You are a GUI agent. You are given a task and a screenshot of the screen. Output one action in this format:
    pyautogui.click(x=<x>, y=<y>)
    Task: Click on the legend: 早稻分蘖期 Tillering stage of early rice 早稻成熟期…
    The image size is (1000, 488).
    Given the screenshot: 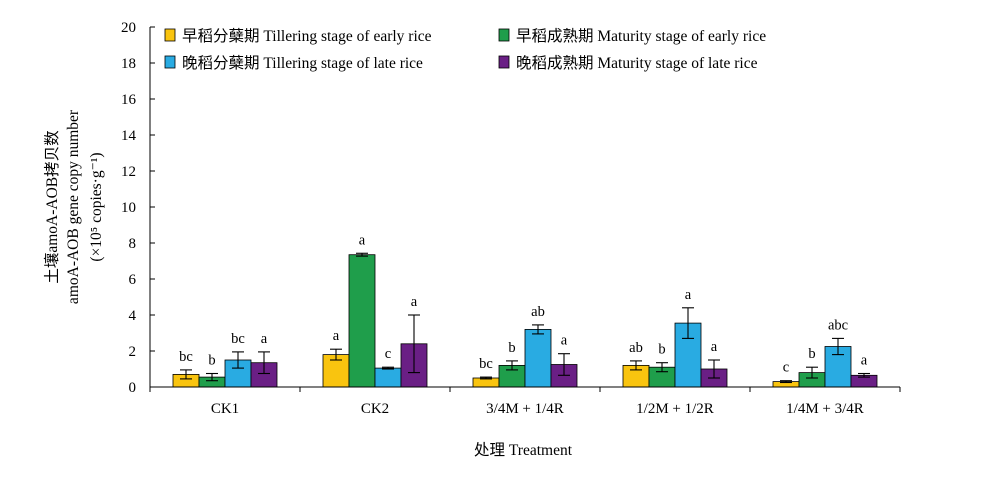 What is the action you would take?
    pyautogui.click(x=465, y=49)
    